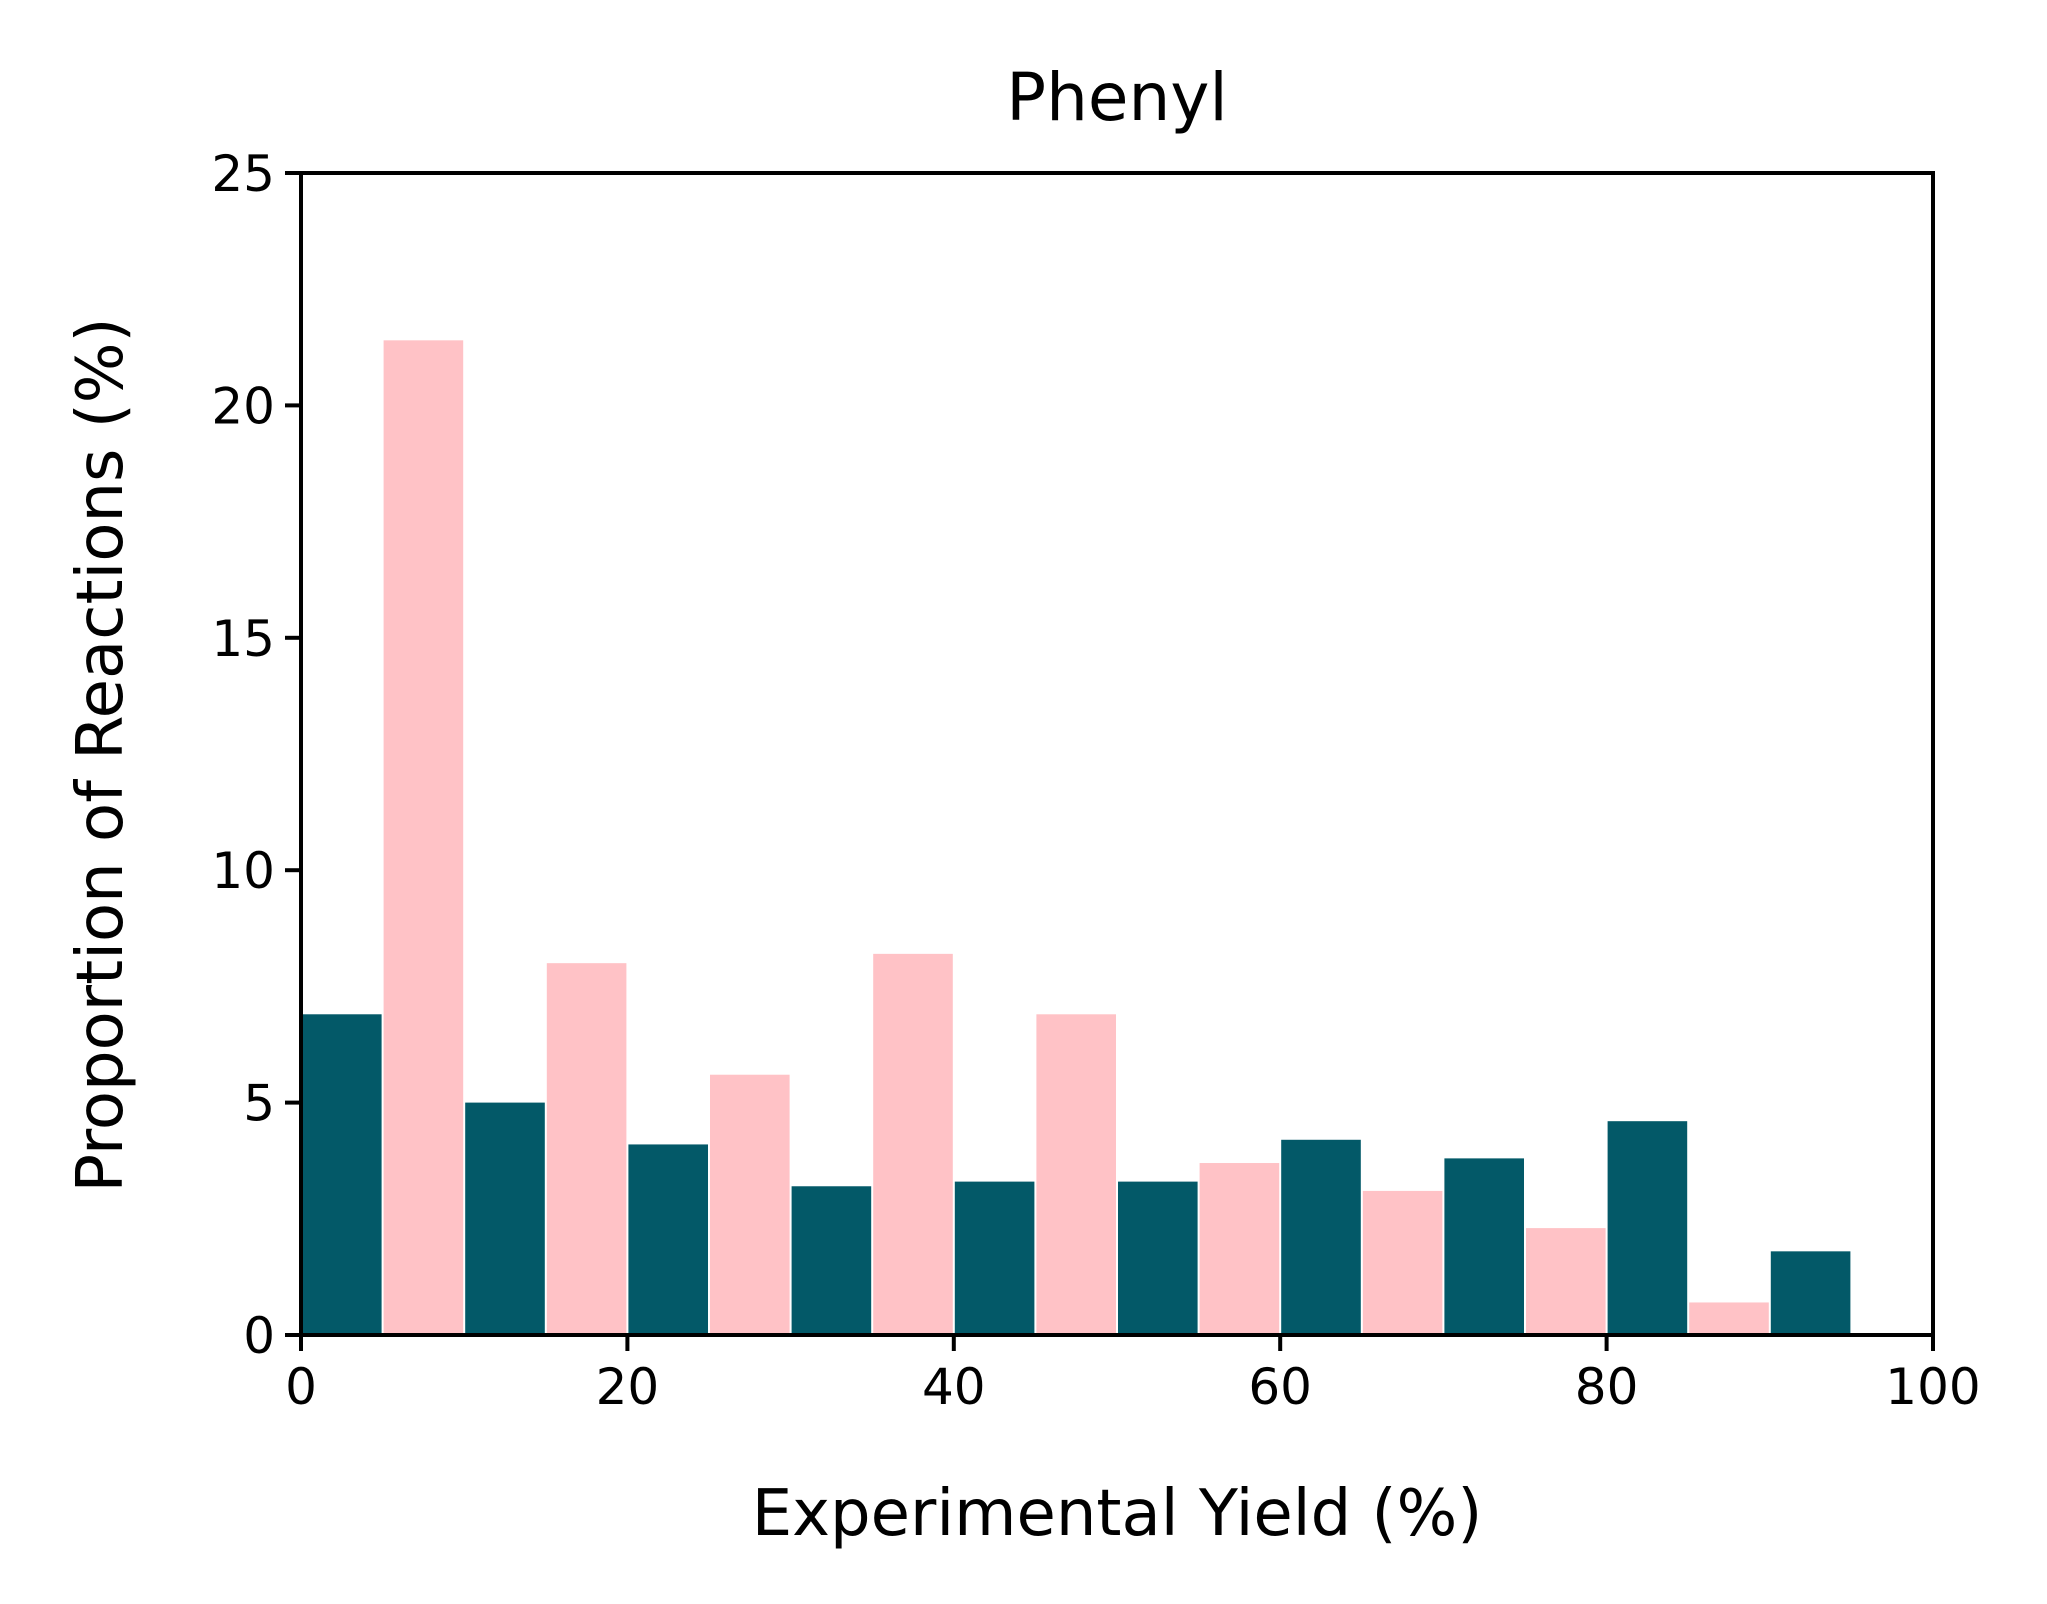 The height and width of the screenshot is (1604, 2047). Describe the element at coordinates (1932, 1387) in the screenshot. I see `x-tick-label: 100` at that location.